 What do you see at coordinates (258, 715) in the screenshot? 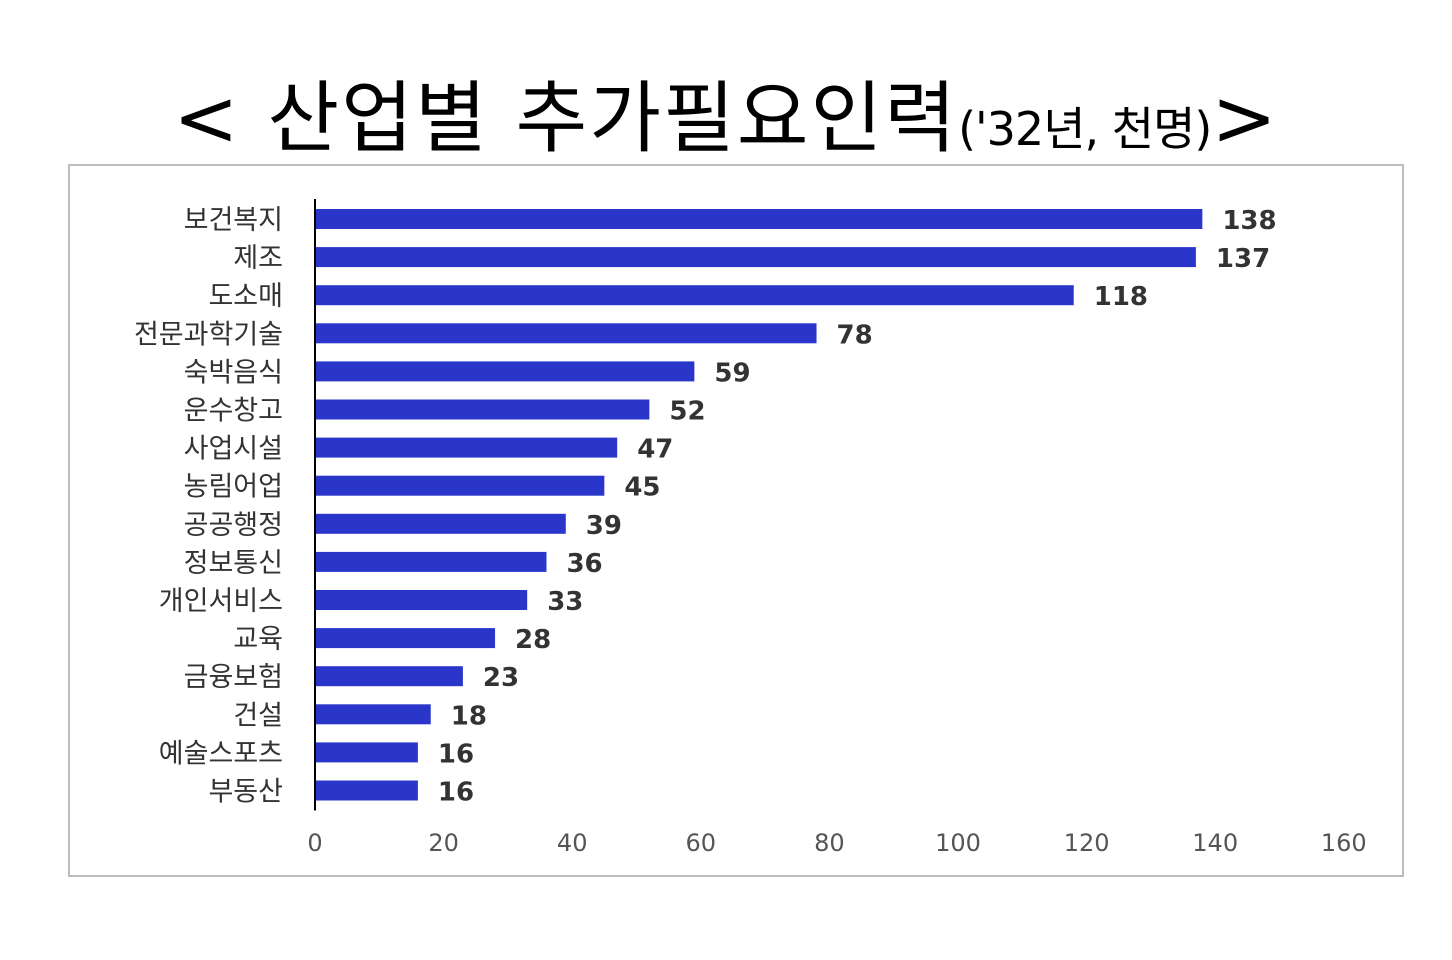
I see `category-label: 건설` at bounding box center [258, 715].